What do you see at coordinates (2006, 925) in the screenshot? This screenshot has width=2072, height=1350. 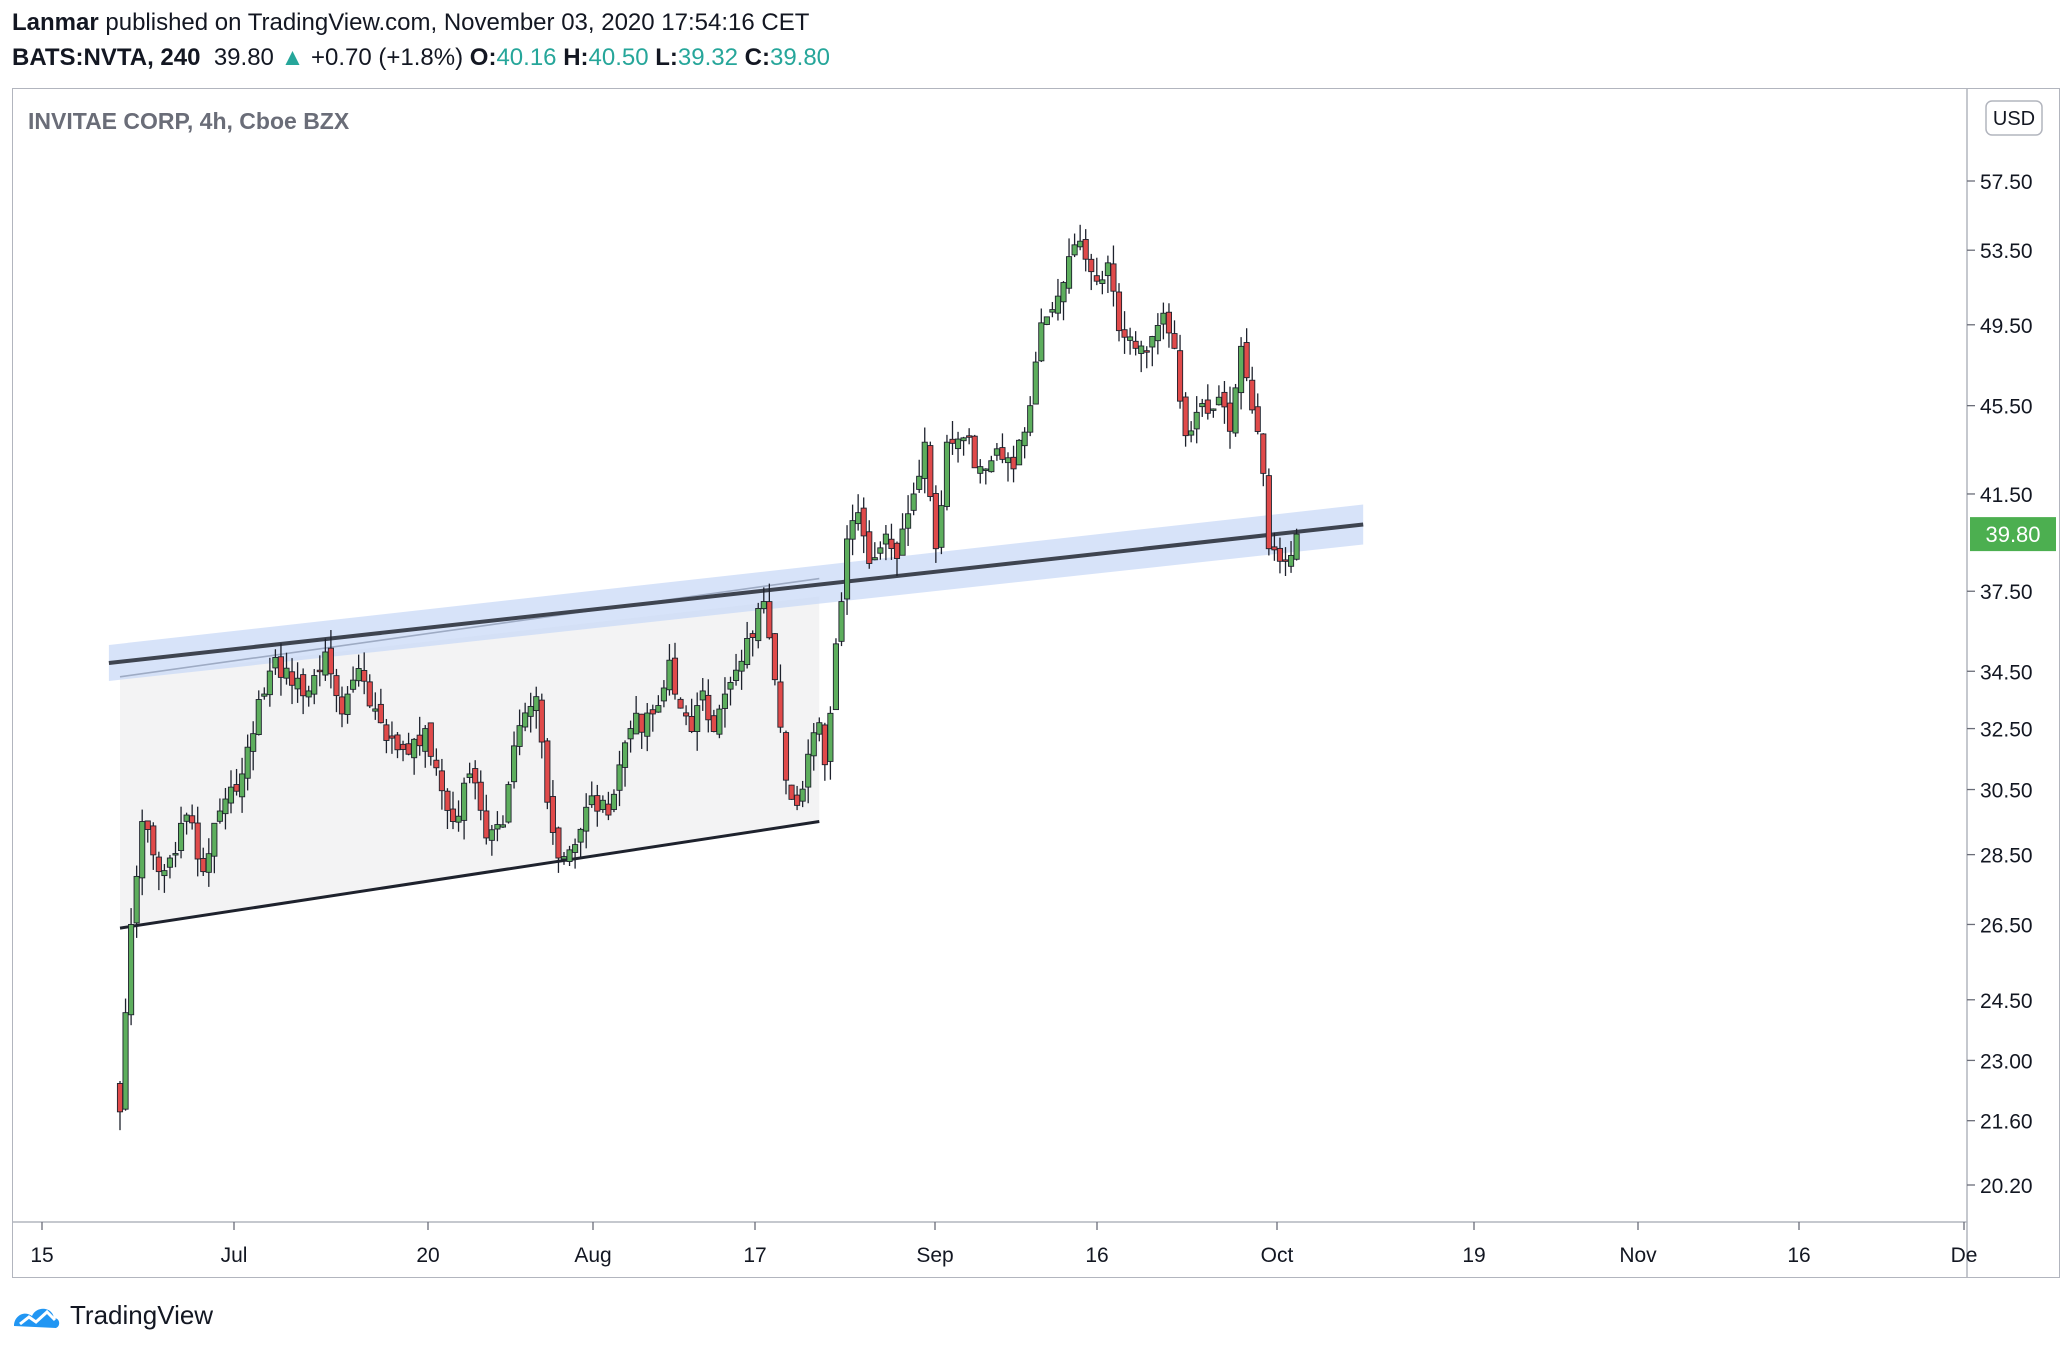 I see `price-tick-label: 26.50` at bounding box center [2006, 925].